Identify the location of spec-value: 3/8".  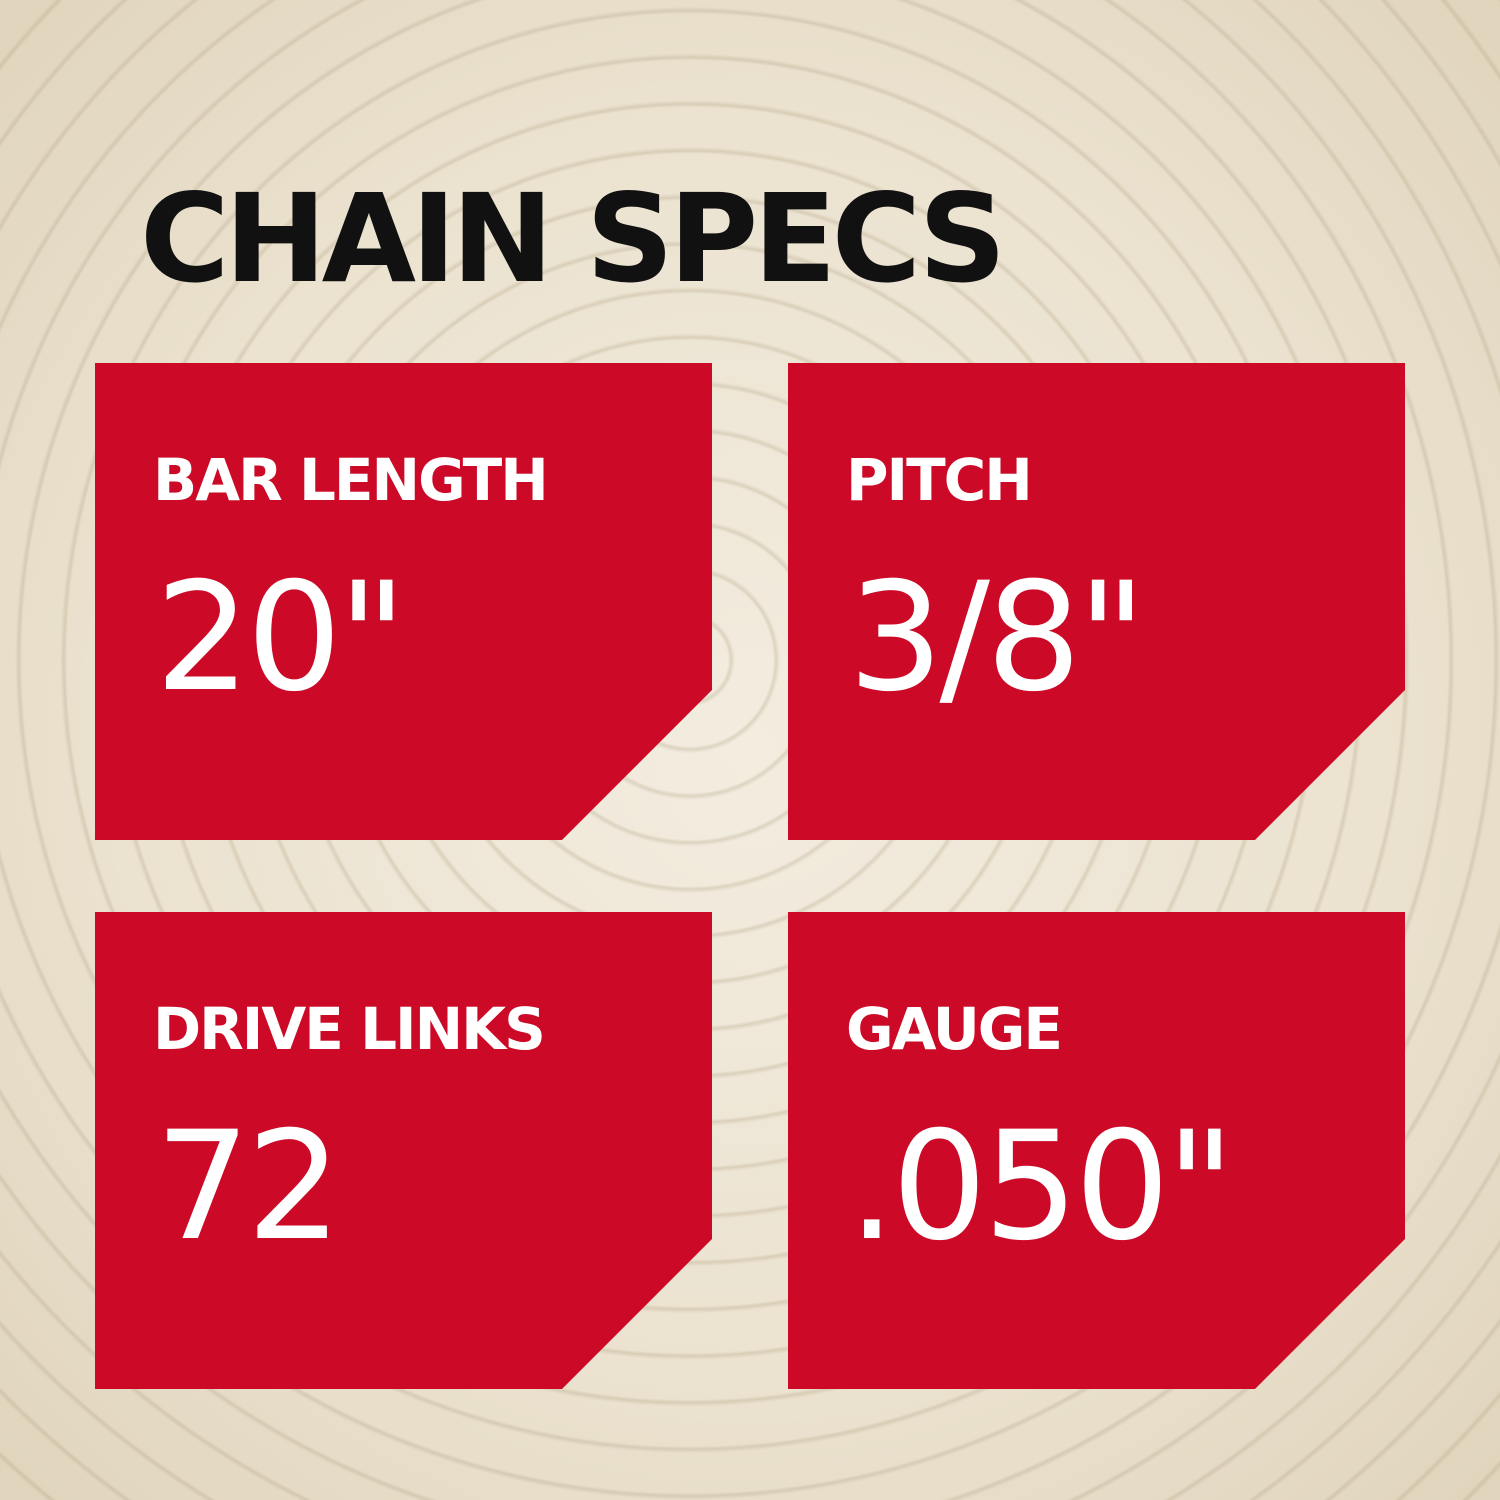
(997, 638).